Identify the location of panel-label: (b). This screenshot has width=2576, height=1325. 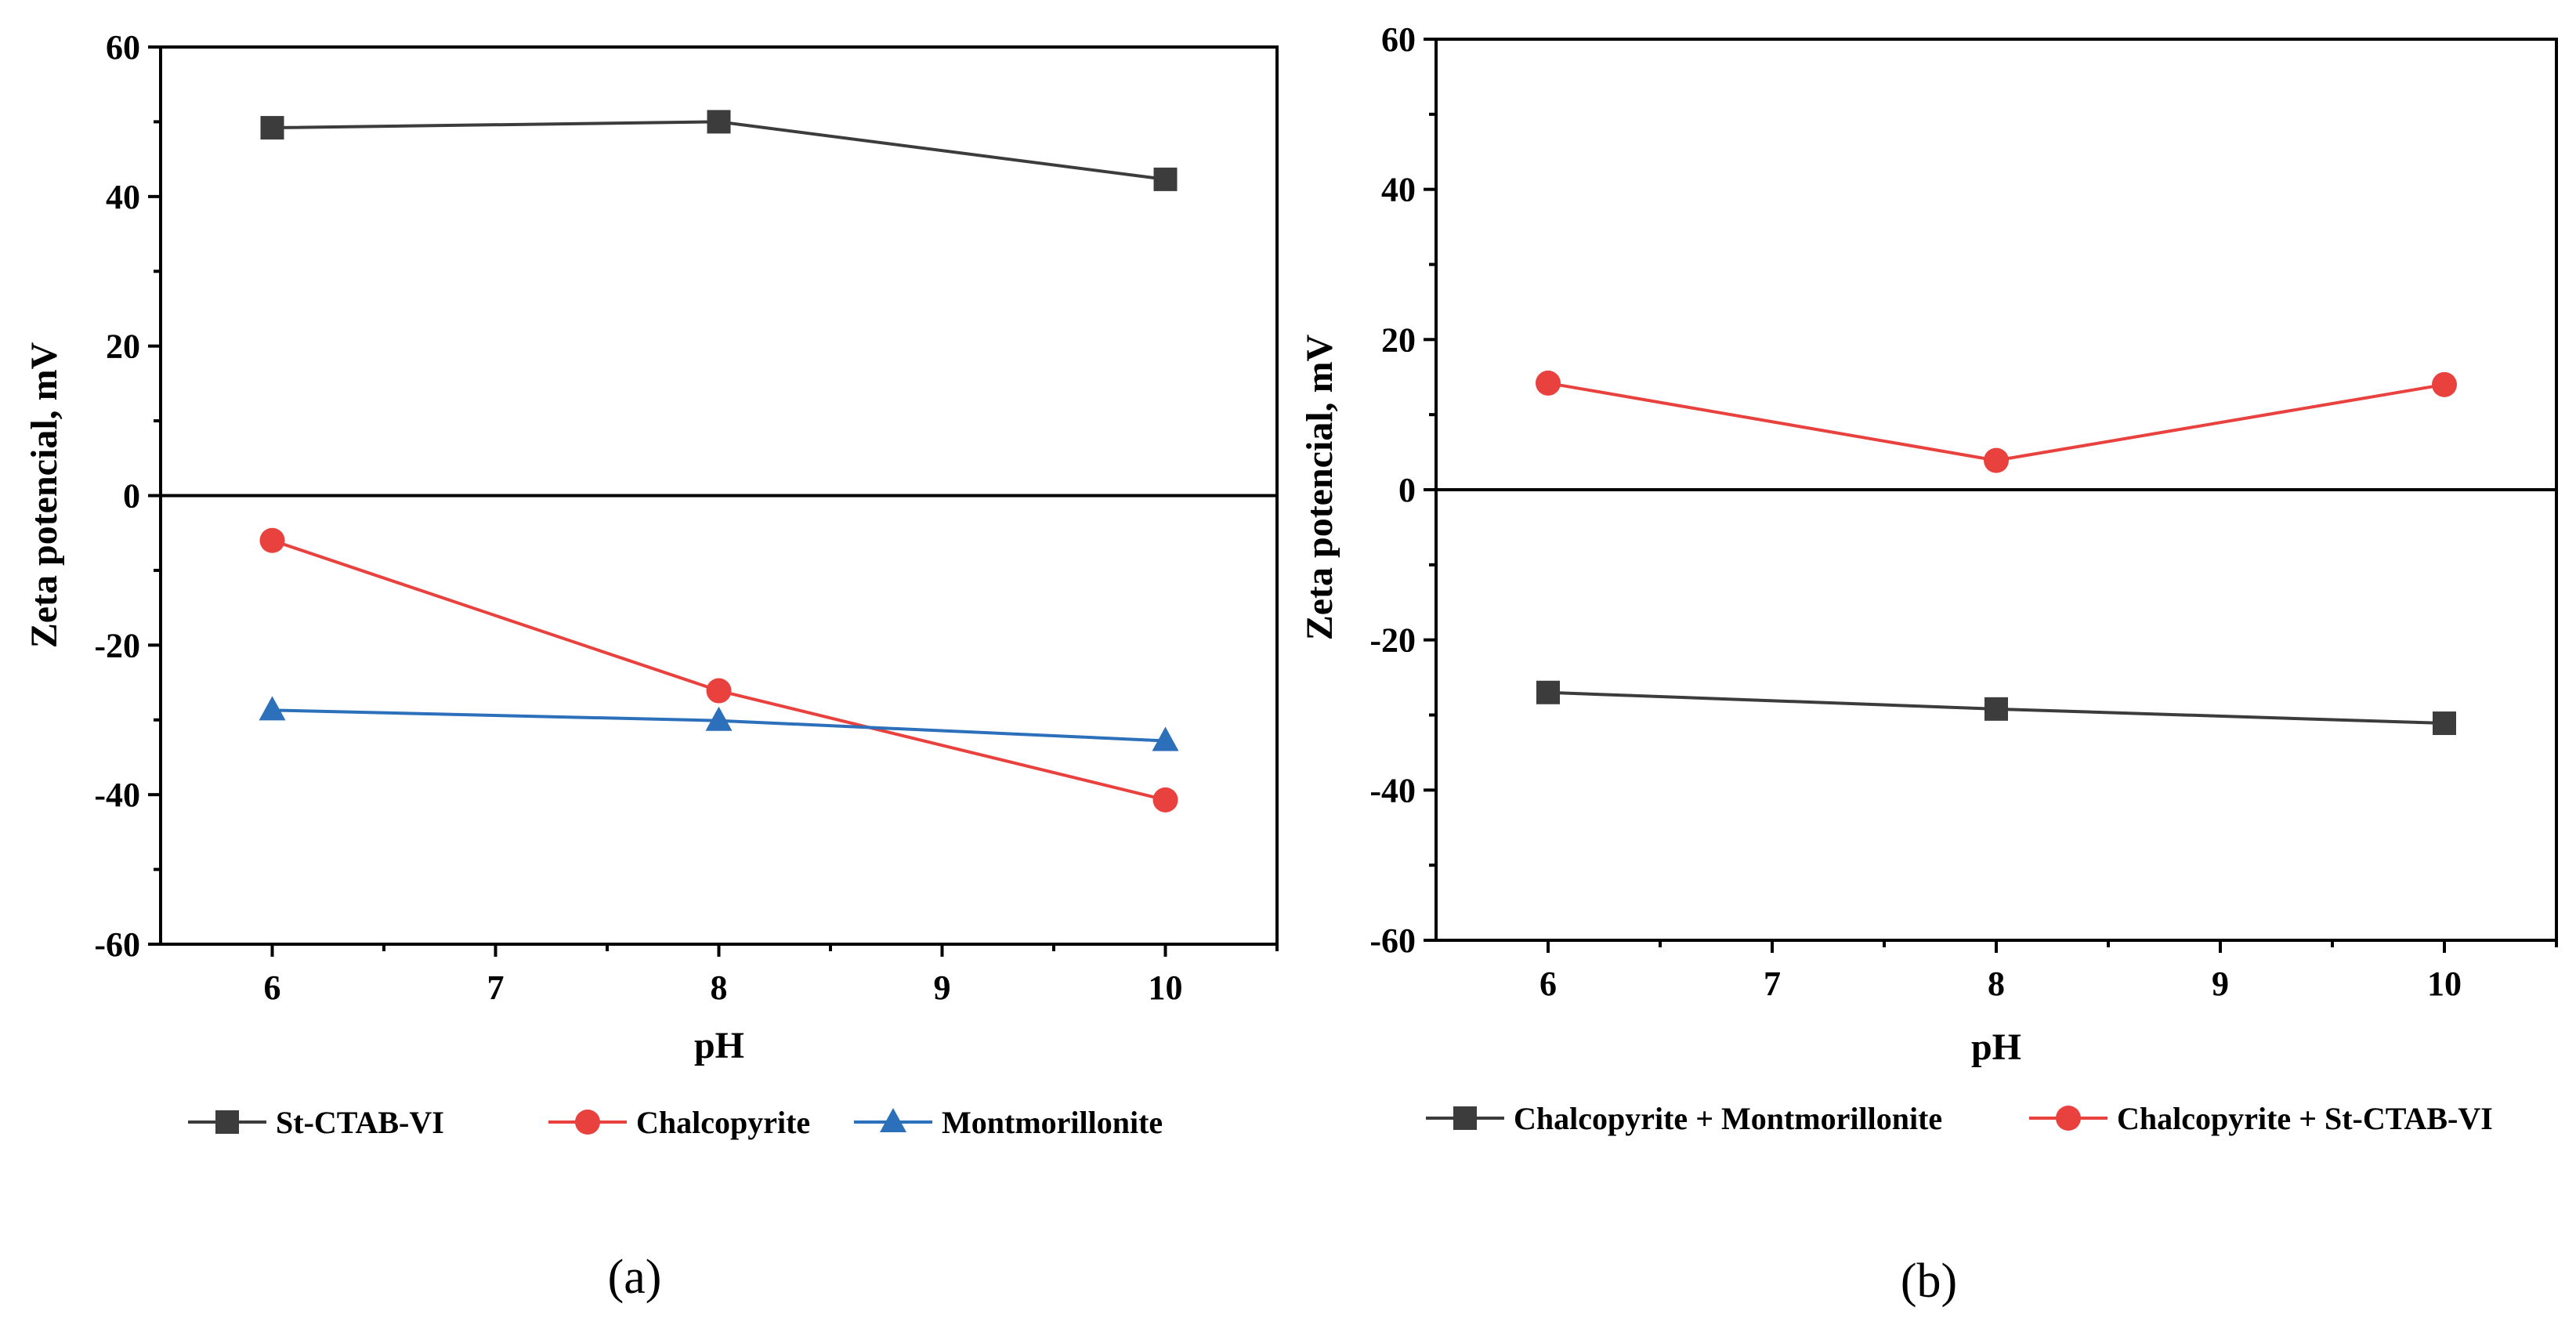
(1929, 1281).